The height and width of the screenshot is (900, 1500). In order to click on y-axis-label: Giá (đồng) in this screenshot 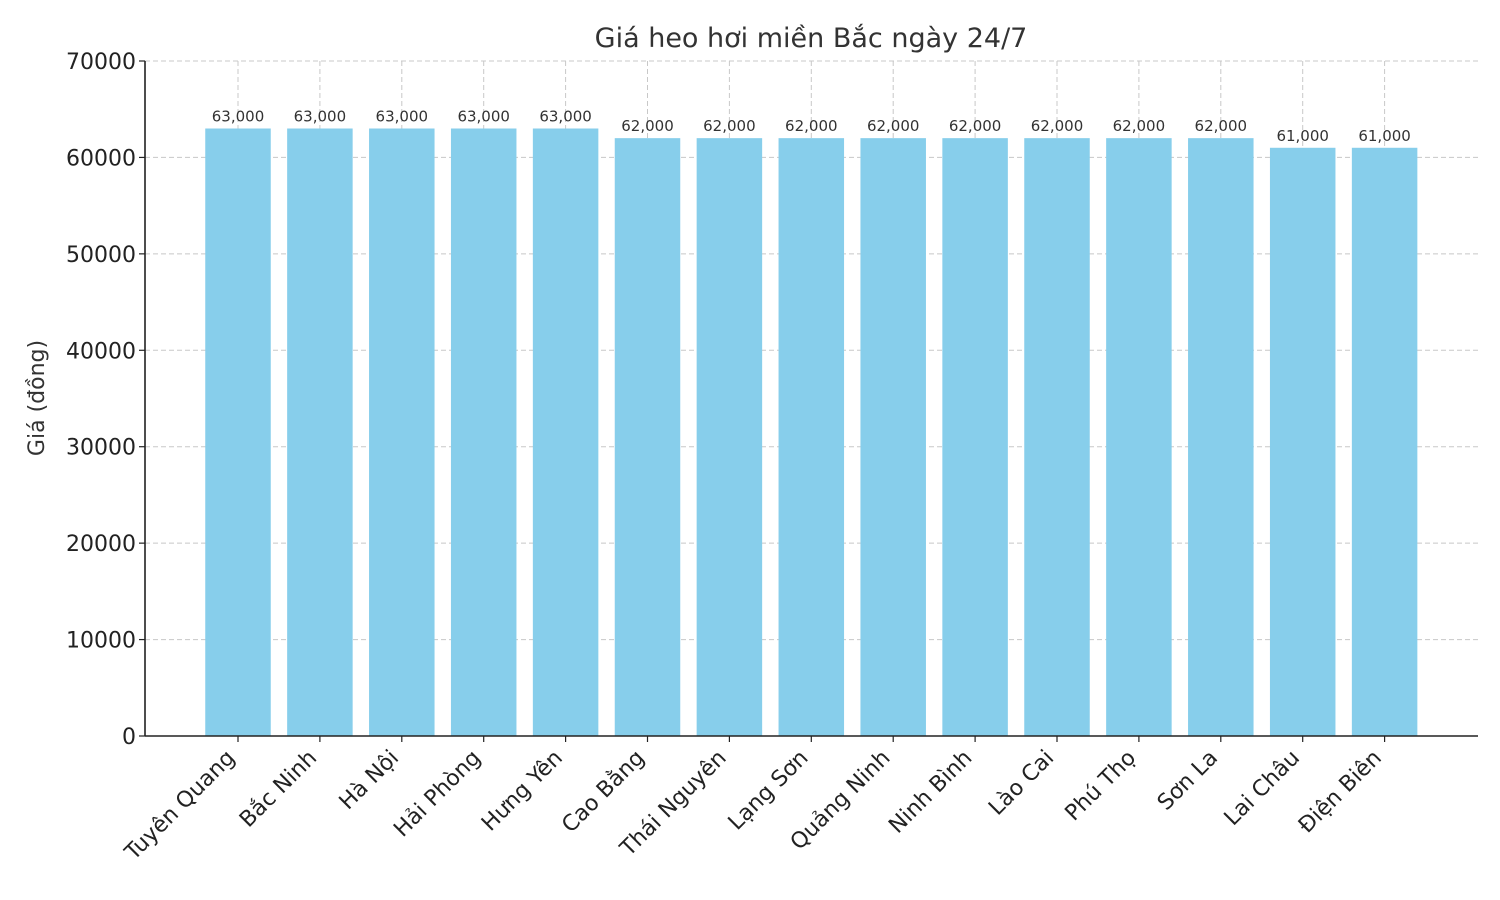, I will do `click(37, 398)`.